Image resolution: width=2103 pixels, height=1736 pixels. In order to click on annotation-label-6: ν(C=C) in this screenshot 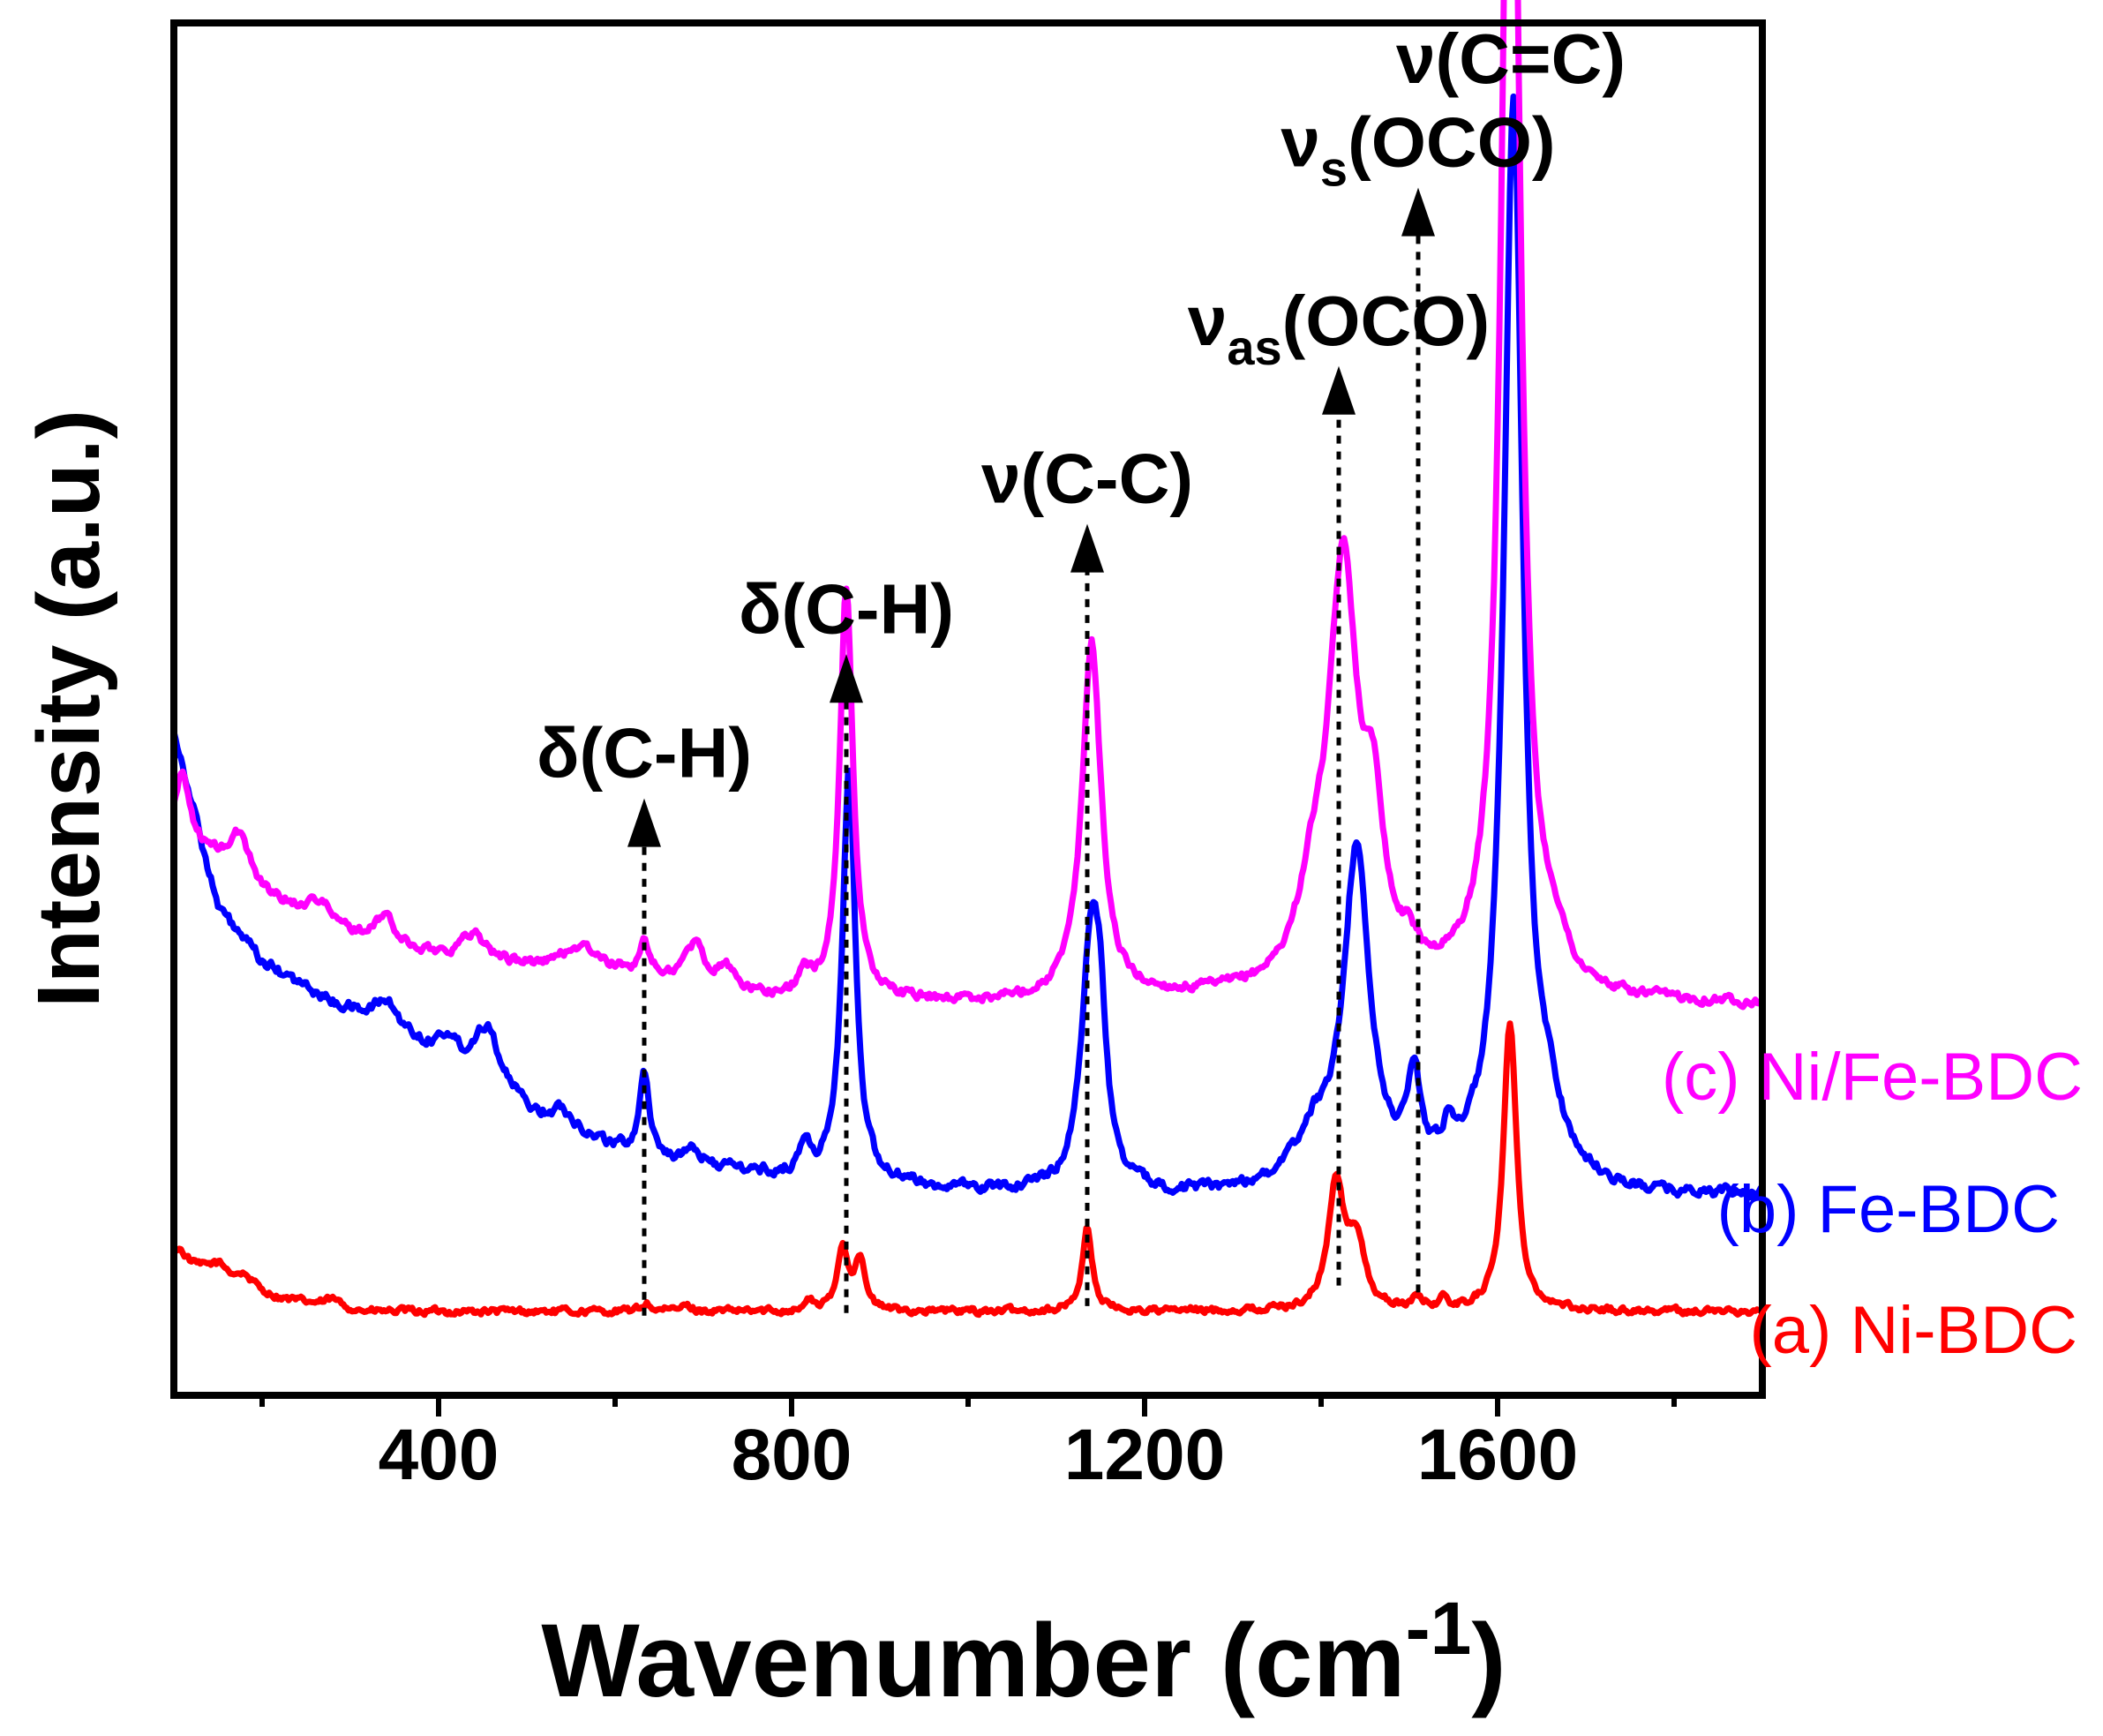, I will do `click(1511, 58)`.